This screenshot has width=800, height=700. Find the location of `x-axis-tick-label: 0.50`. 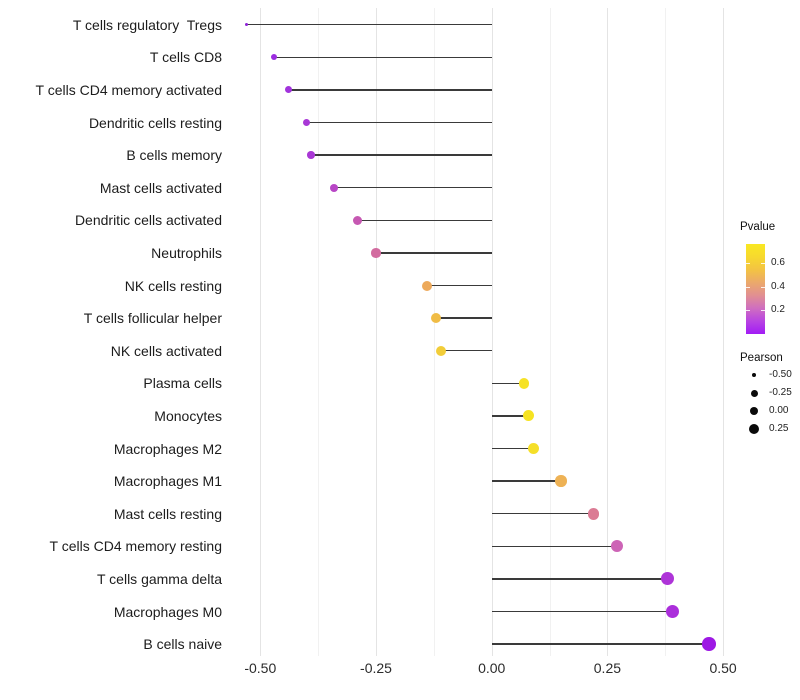

x-axis-tick-label: 0.50 is located at coordinates (723, 668).